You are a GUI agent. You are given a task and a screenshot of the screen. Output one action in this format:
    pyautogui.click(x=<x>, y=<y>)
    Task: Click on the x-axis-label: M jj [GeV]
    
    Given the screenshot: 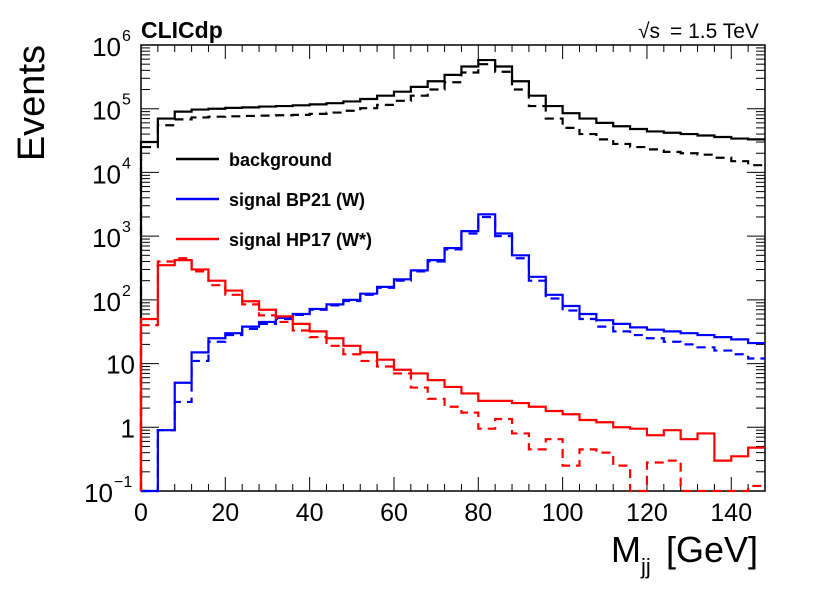 What is the action you would take?
    pyautogui.click(x=684, y=554)
    